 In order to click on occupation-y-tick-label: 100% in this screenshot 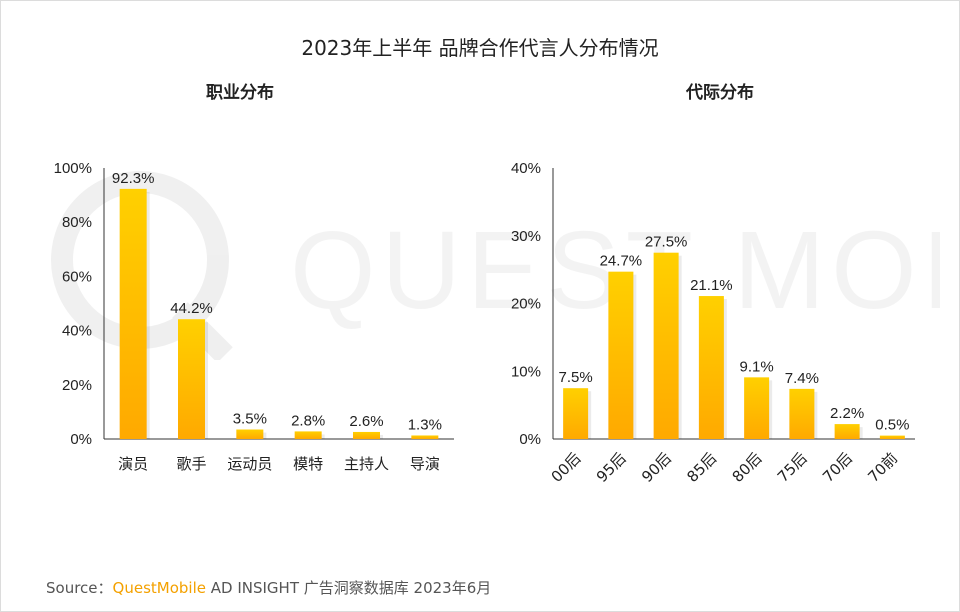, I will do `click(73, 168)`.